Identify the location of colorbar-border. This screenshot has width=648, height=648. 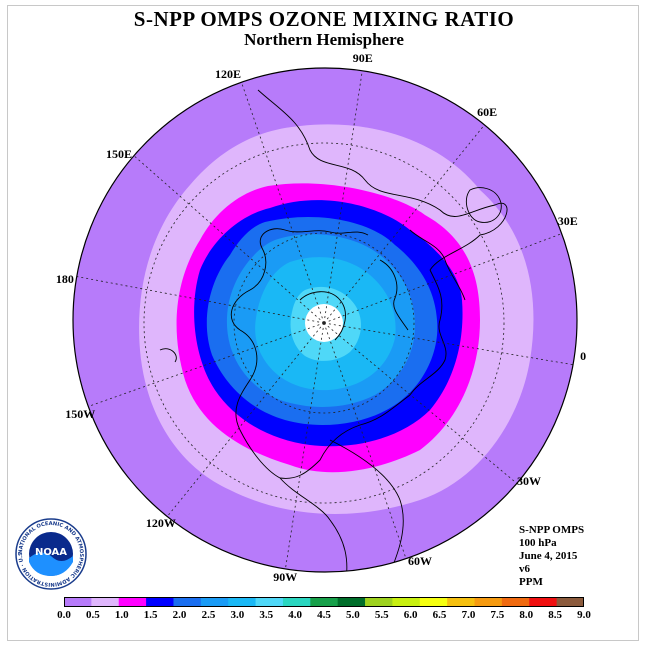
(324, 602).